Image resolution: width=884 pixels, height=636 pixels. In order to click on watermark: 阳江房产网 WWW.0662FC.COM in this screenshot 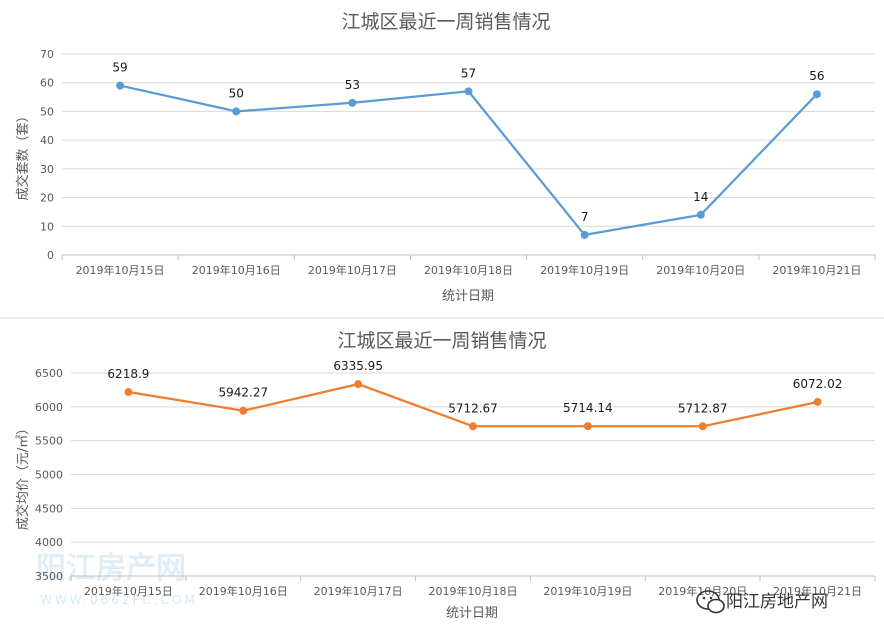, I will do `click(117, 579)`.